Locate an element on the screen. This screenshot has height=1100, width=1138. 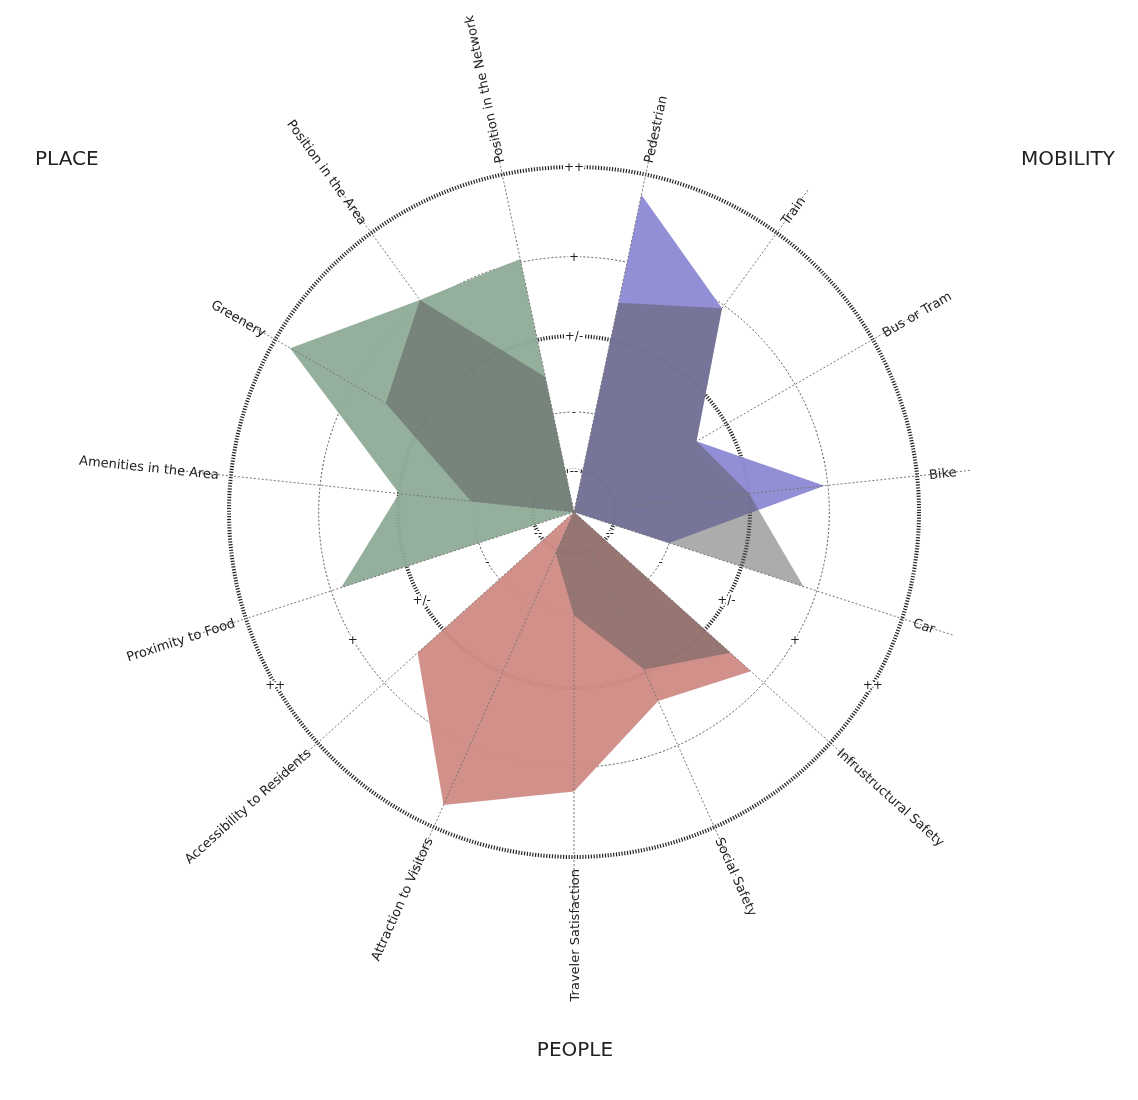
y-tick-label: ++ is located at coordinates (574, 167).